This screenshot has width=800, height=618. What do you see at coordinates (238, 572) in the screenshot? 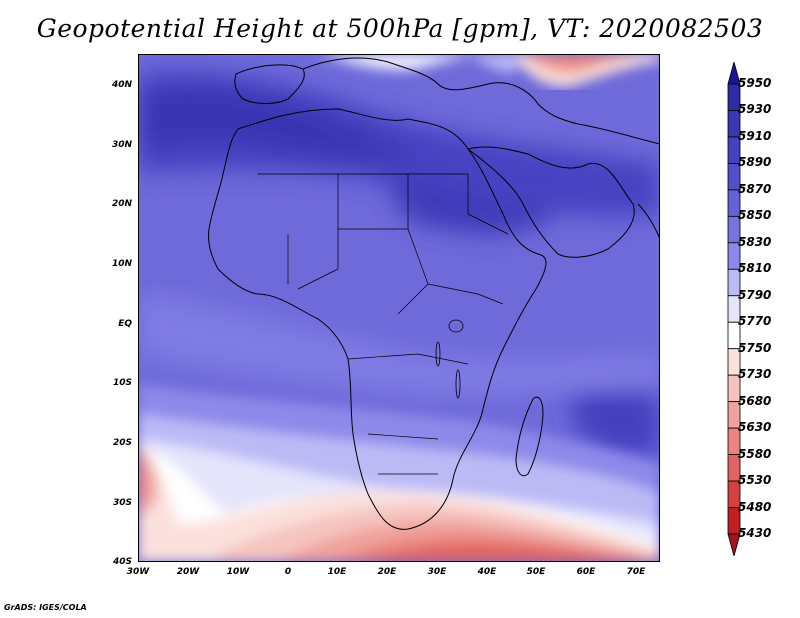
I see `lon-label-10w: 10W` at bounding box center [238, 572].